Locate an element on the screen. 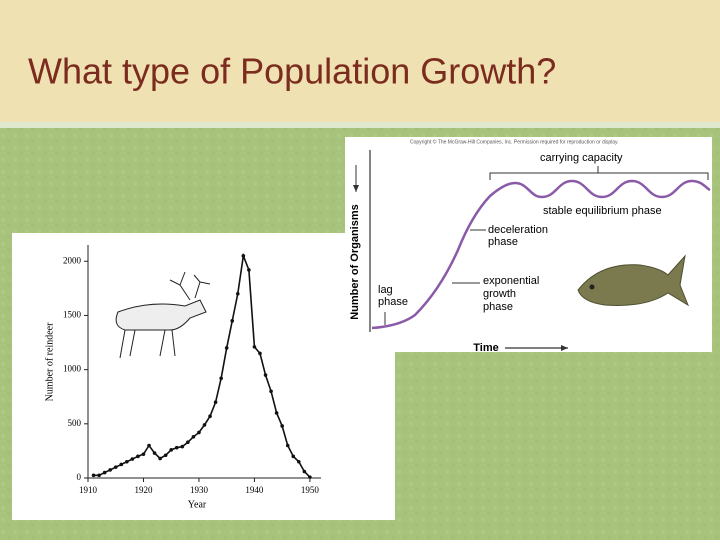 The height and width of the screenshot is (545, 720). fish-illustration is located at coordinates (633, 280).